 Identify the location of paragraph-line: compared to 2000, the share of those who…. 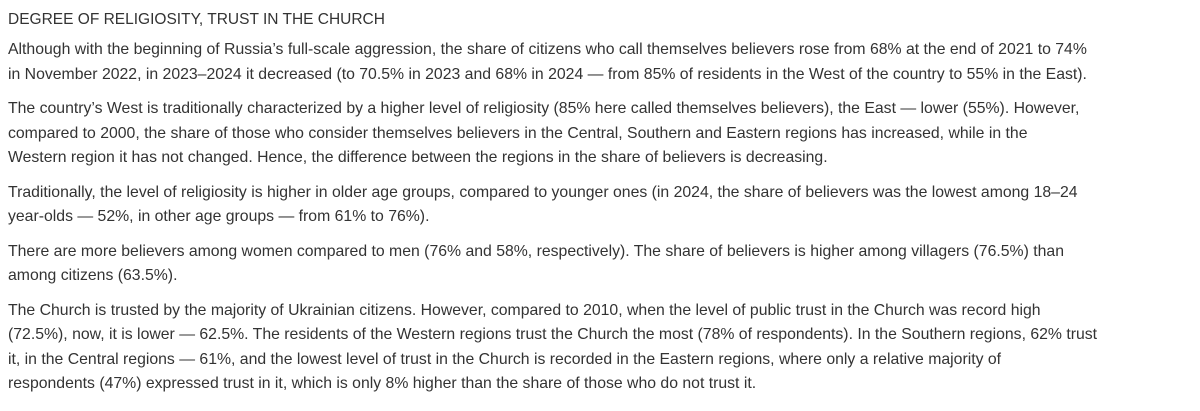
(518, 133).